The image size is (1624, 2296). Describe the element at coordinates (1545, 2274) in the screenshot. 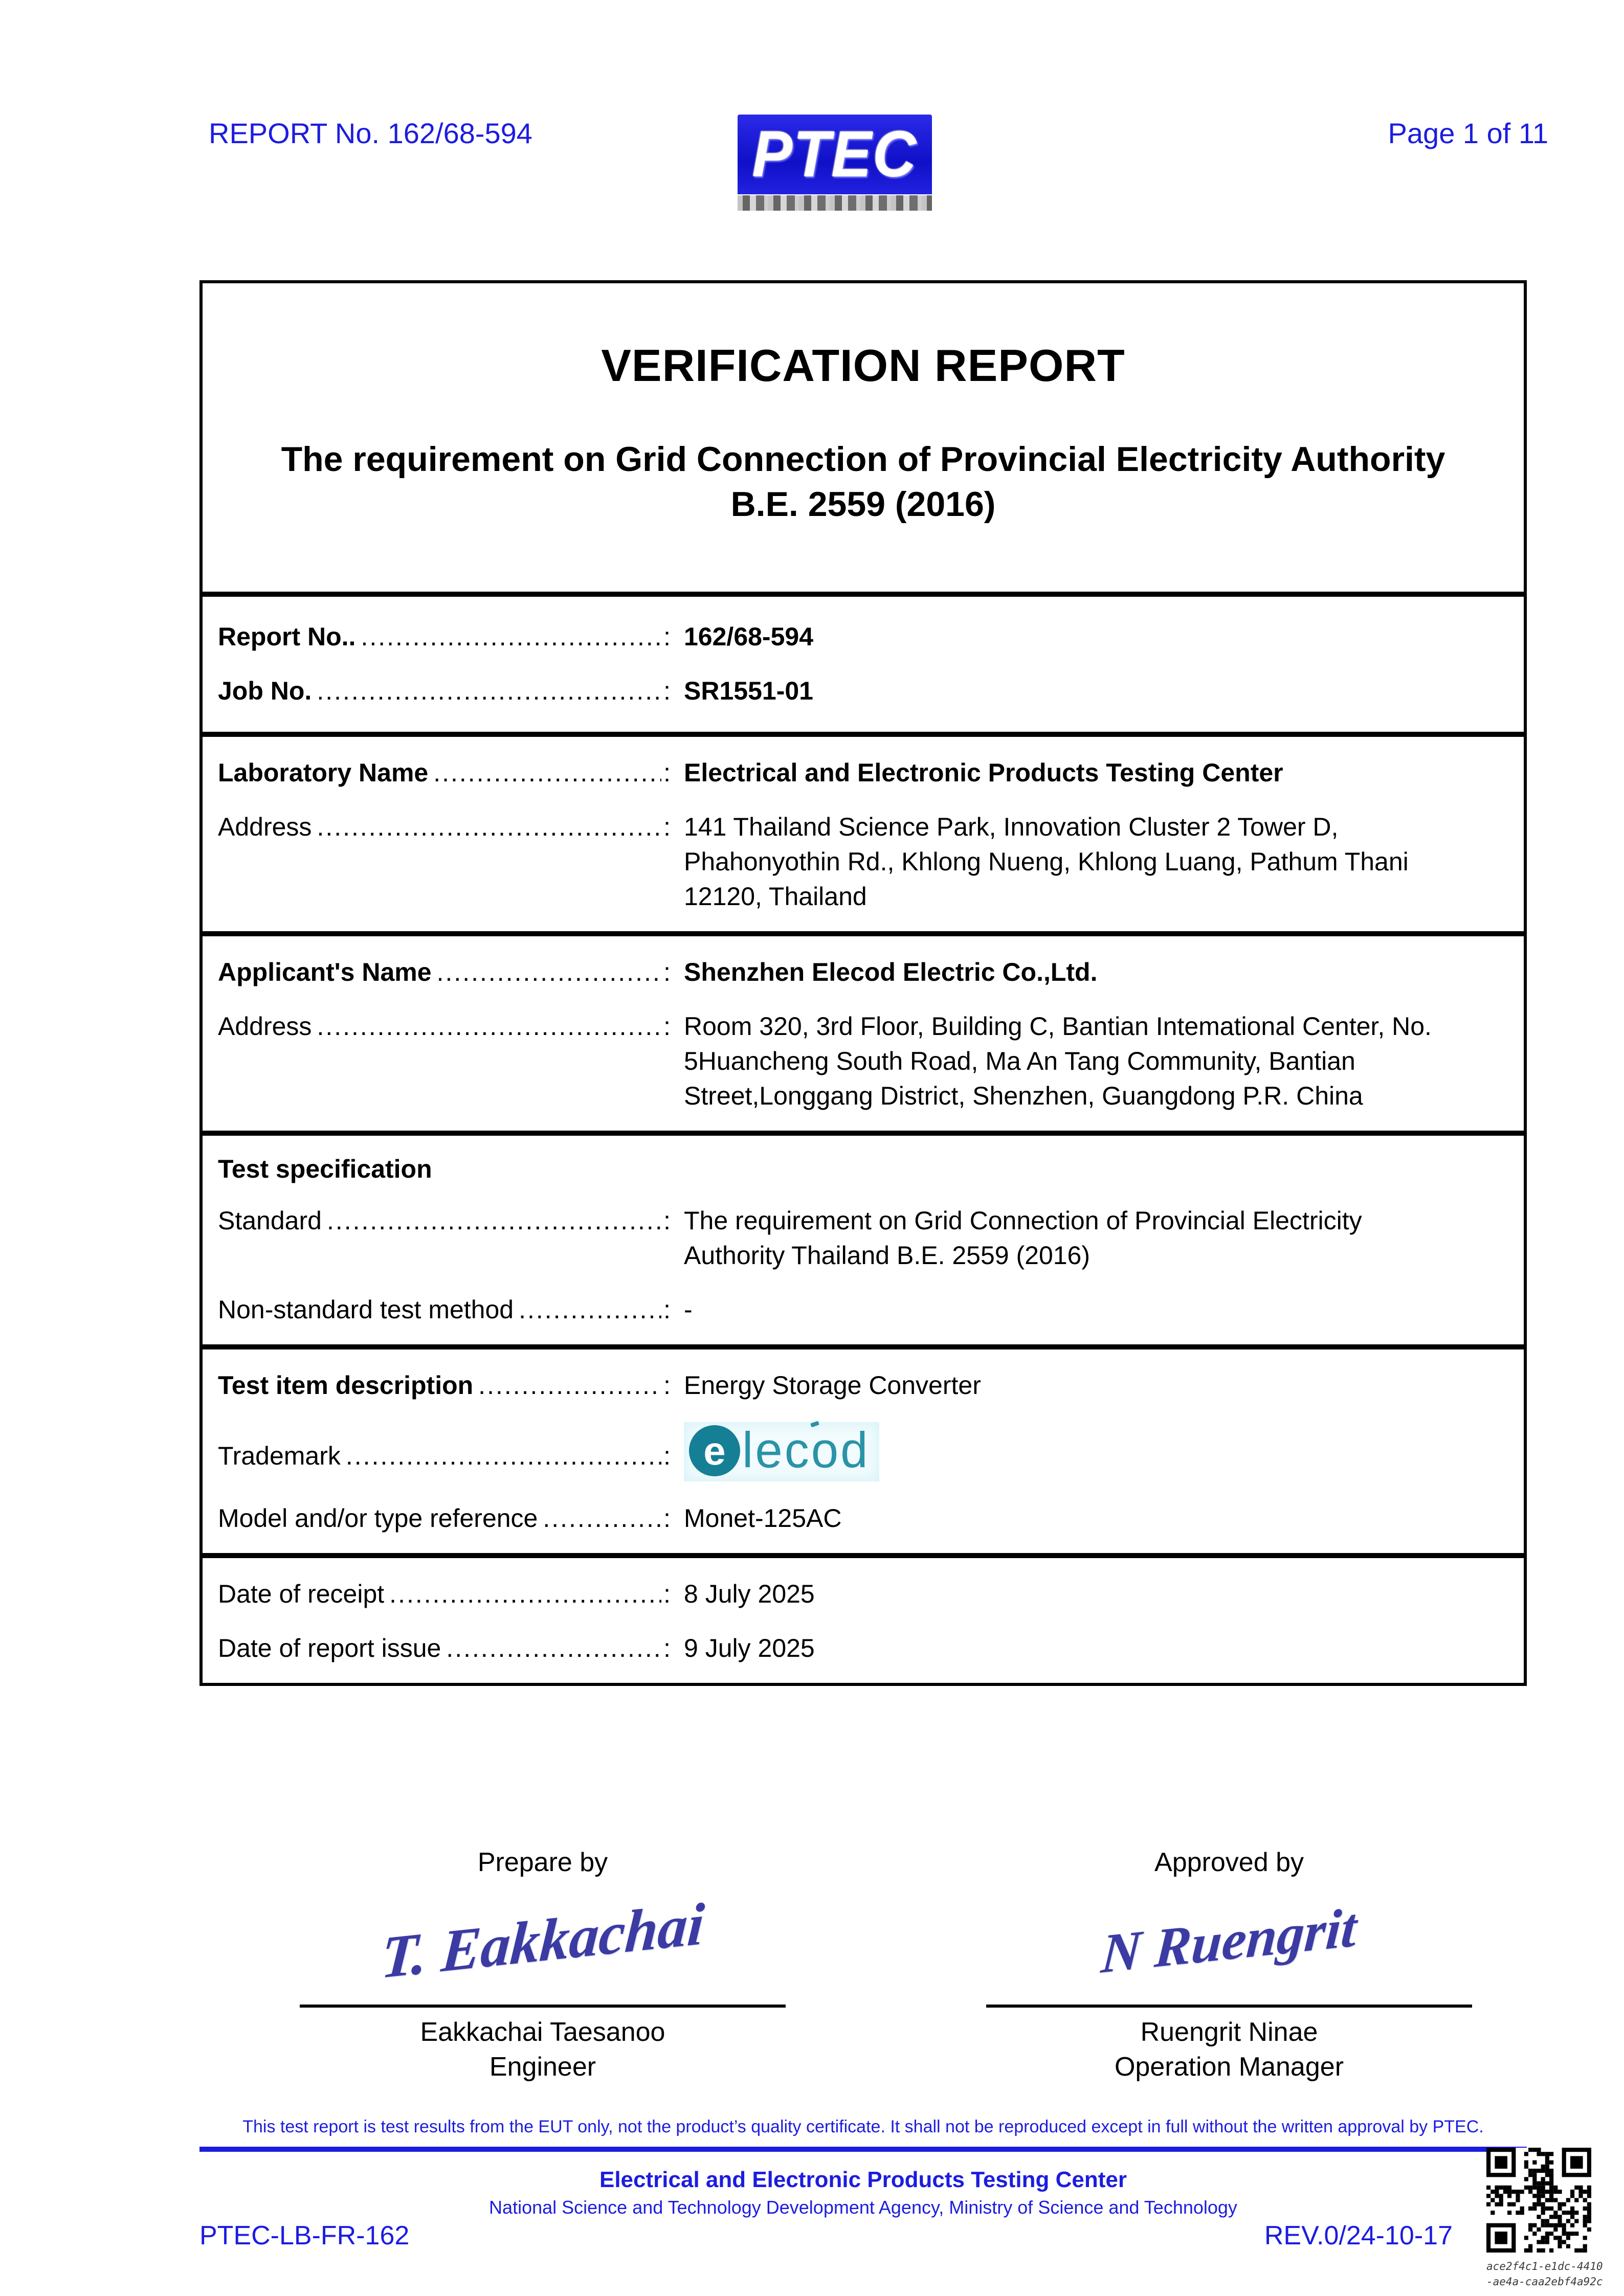

I see `qr-caption: ace2f4c1-e1dc-4410 -ae4a-caa2ebf4a92c` at that location.